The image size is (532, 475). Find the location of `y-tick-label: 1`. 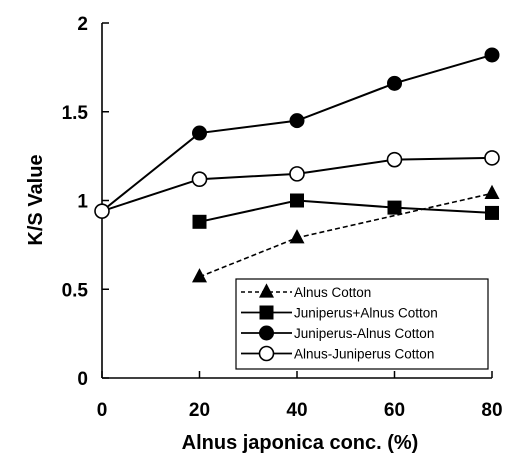

y-tick-label: 1 is located at coordinates (82, 202).